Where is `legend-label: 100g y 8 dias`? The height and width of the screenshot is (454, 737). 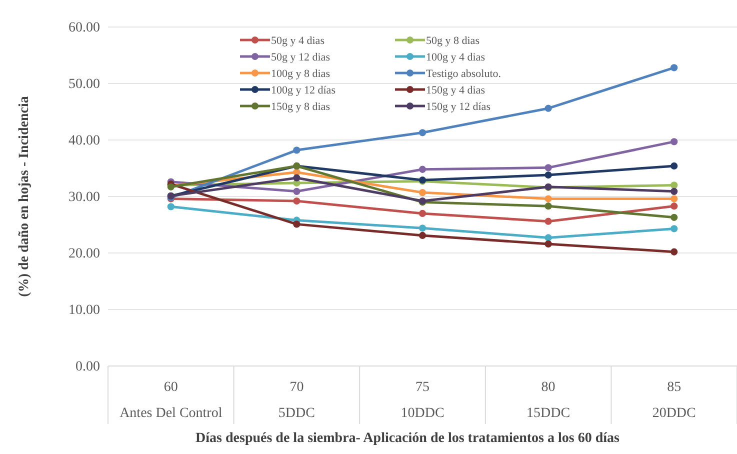
legend-label: 100g y 8 dias is located at coordinates (300, 74).